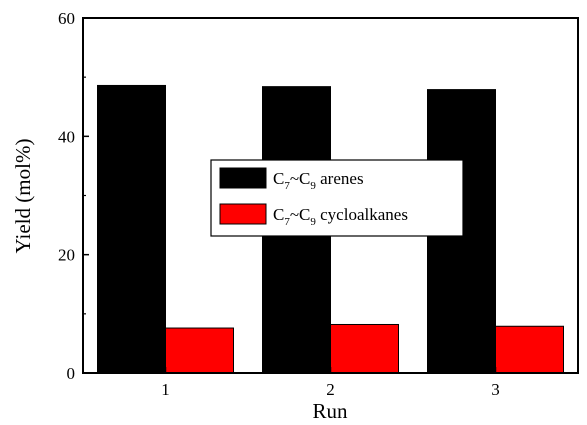 The width and height of the screenshot is (587, 425). What do you see at coordinates (318, 180) in the screenshot?
I see `legend-label-1: C7~C9 arenes` at bounding box center [318, 180].